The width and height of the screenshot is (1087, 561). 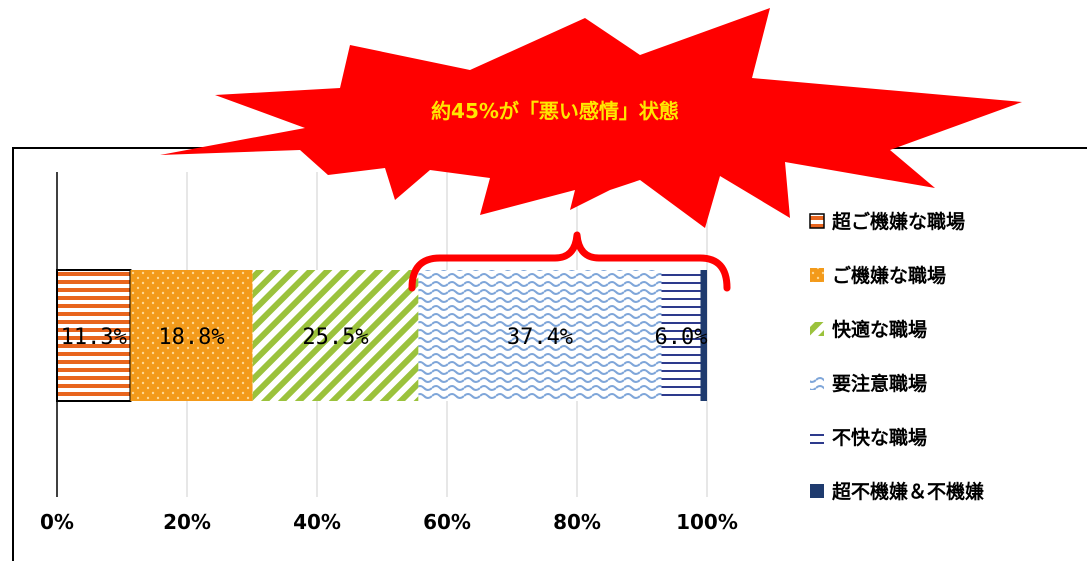 I want to click on bar-value-label: 11.3%, so click(x=94, y=337).